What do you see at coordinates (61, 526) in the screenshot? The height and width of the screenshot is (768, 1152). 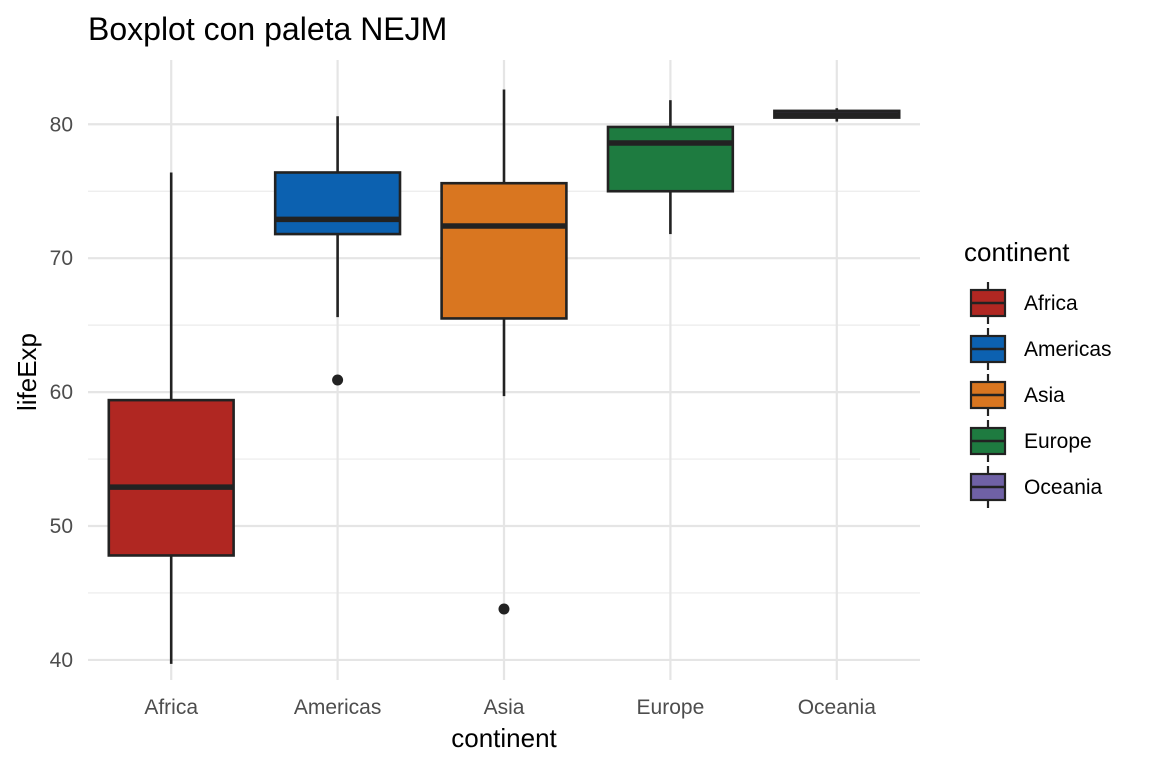 I see `y-tick-label: 50` at bounding box center [61, 526].